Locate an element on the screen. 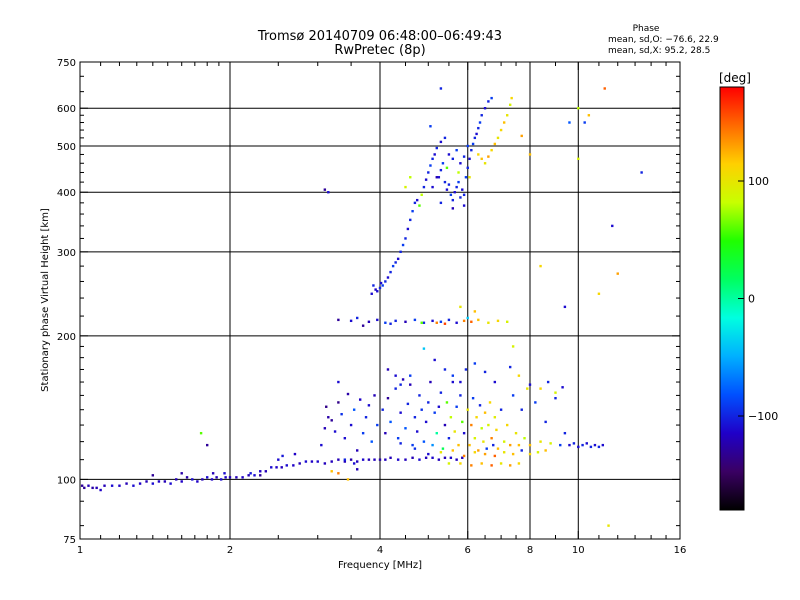  y-tick-label: 100 is located at coordinates (66, 480).